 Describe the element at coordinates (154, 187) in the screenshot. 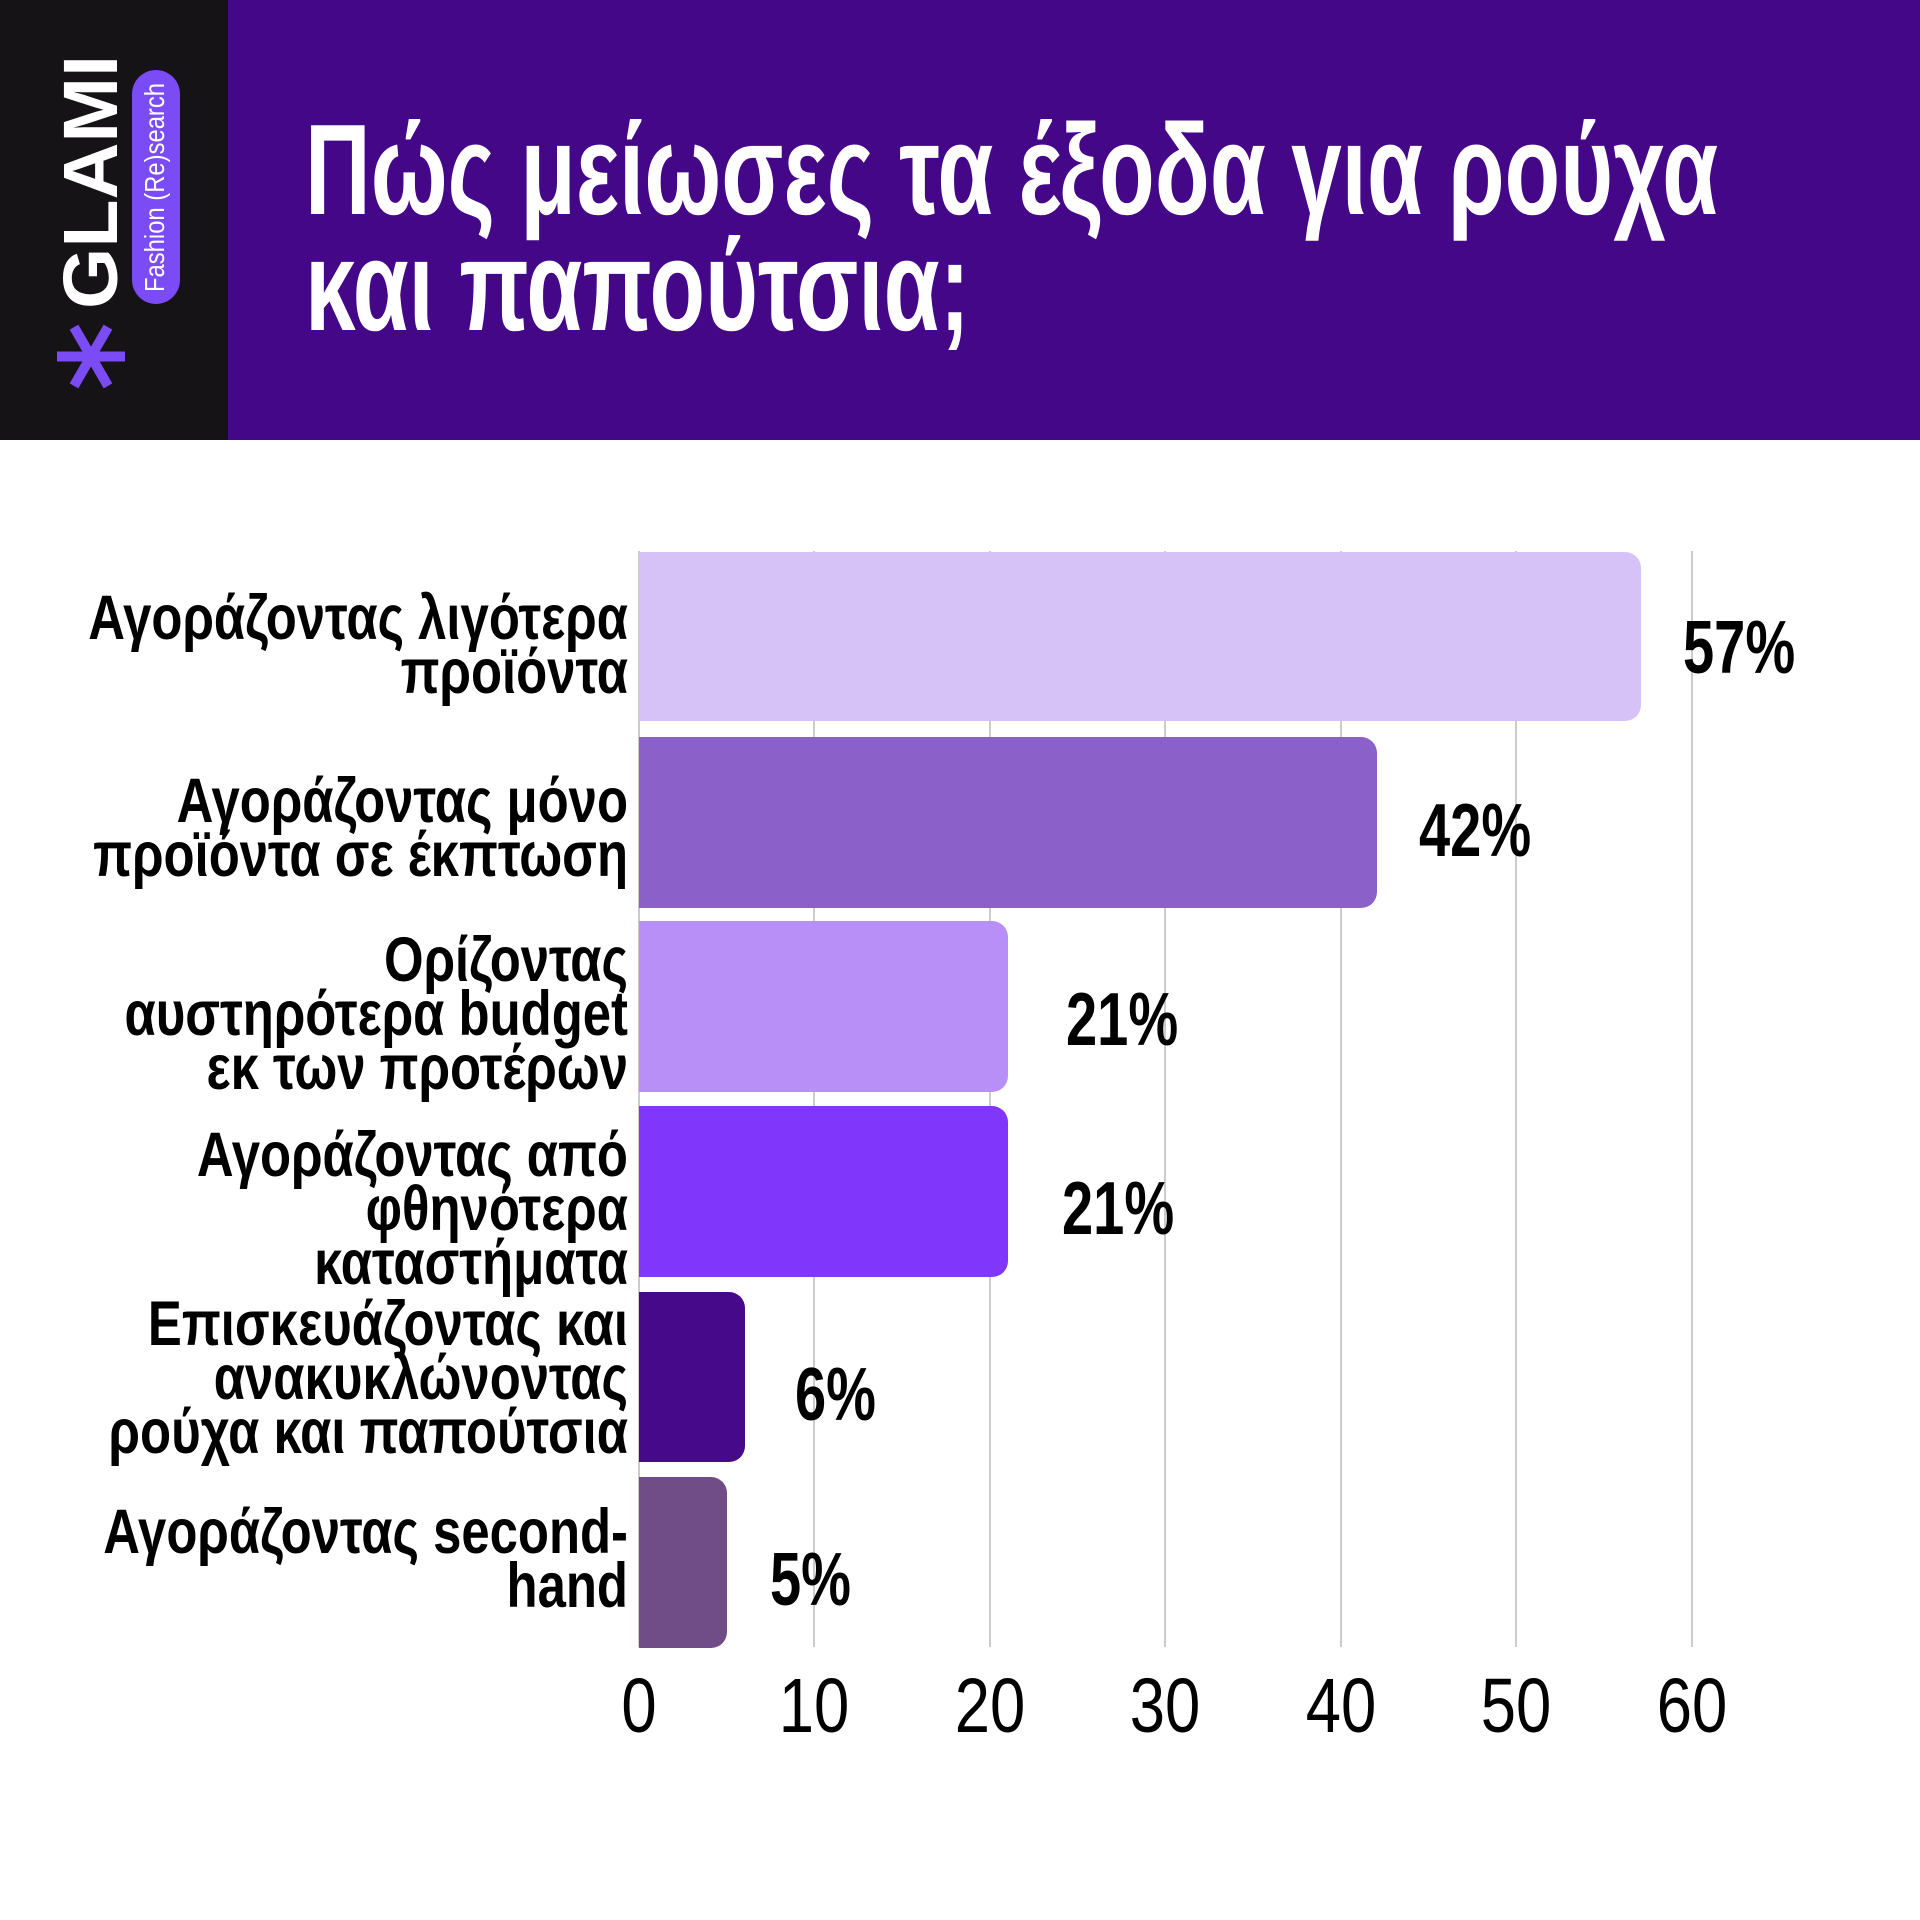

I see `svg-text: Fashion (Re)search` at that location.